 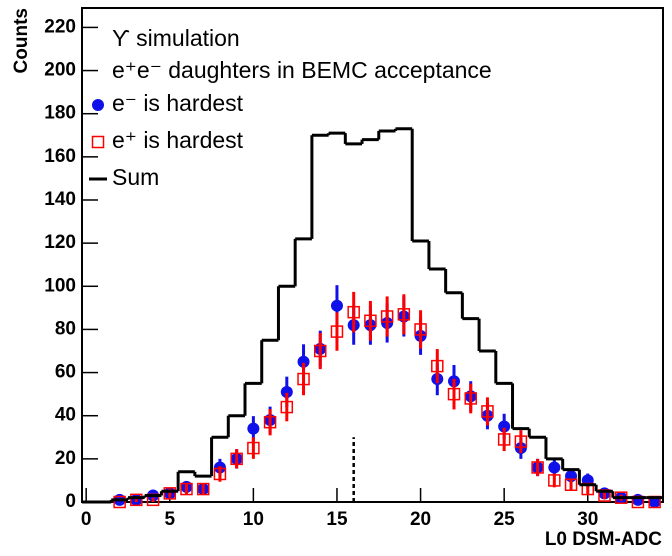 What do you see at coordinates (253, 519) in the screenshot?
I see `x-tick-label: 10` at bounding box center [253, 519].